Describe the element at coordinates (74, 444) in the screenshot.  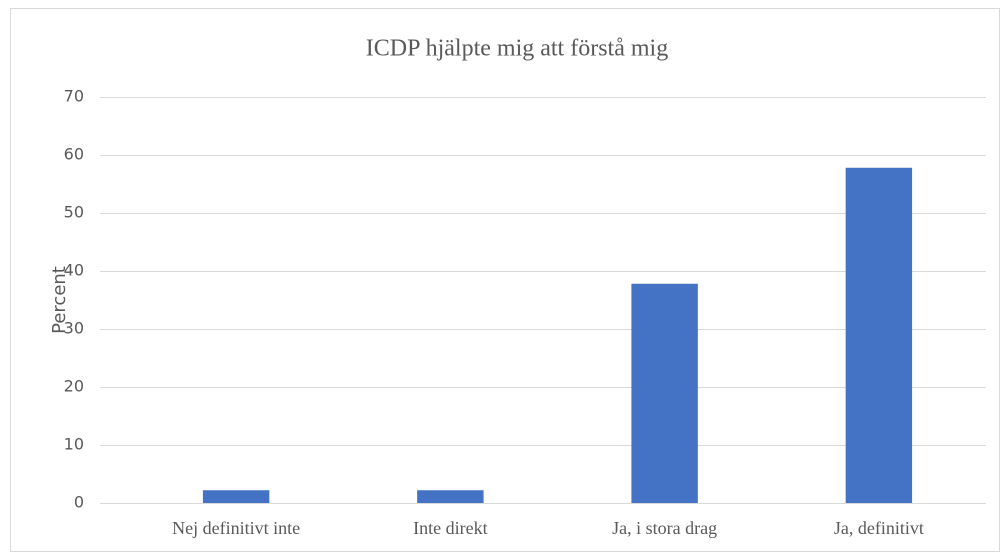
I see `y-tick-label: 10` at that location.